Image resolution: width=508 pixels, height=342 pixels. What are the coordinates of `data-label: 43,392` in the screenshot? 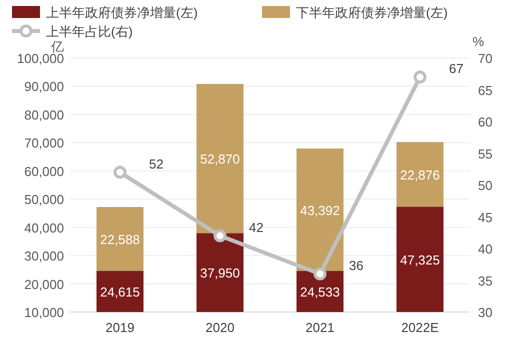 It's located at (320, 210).